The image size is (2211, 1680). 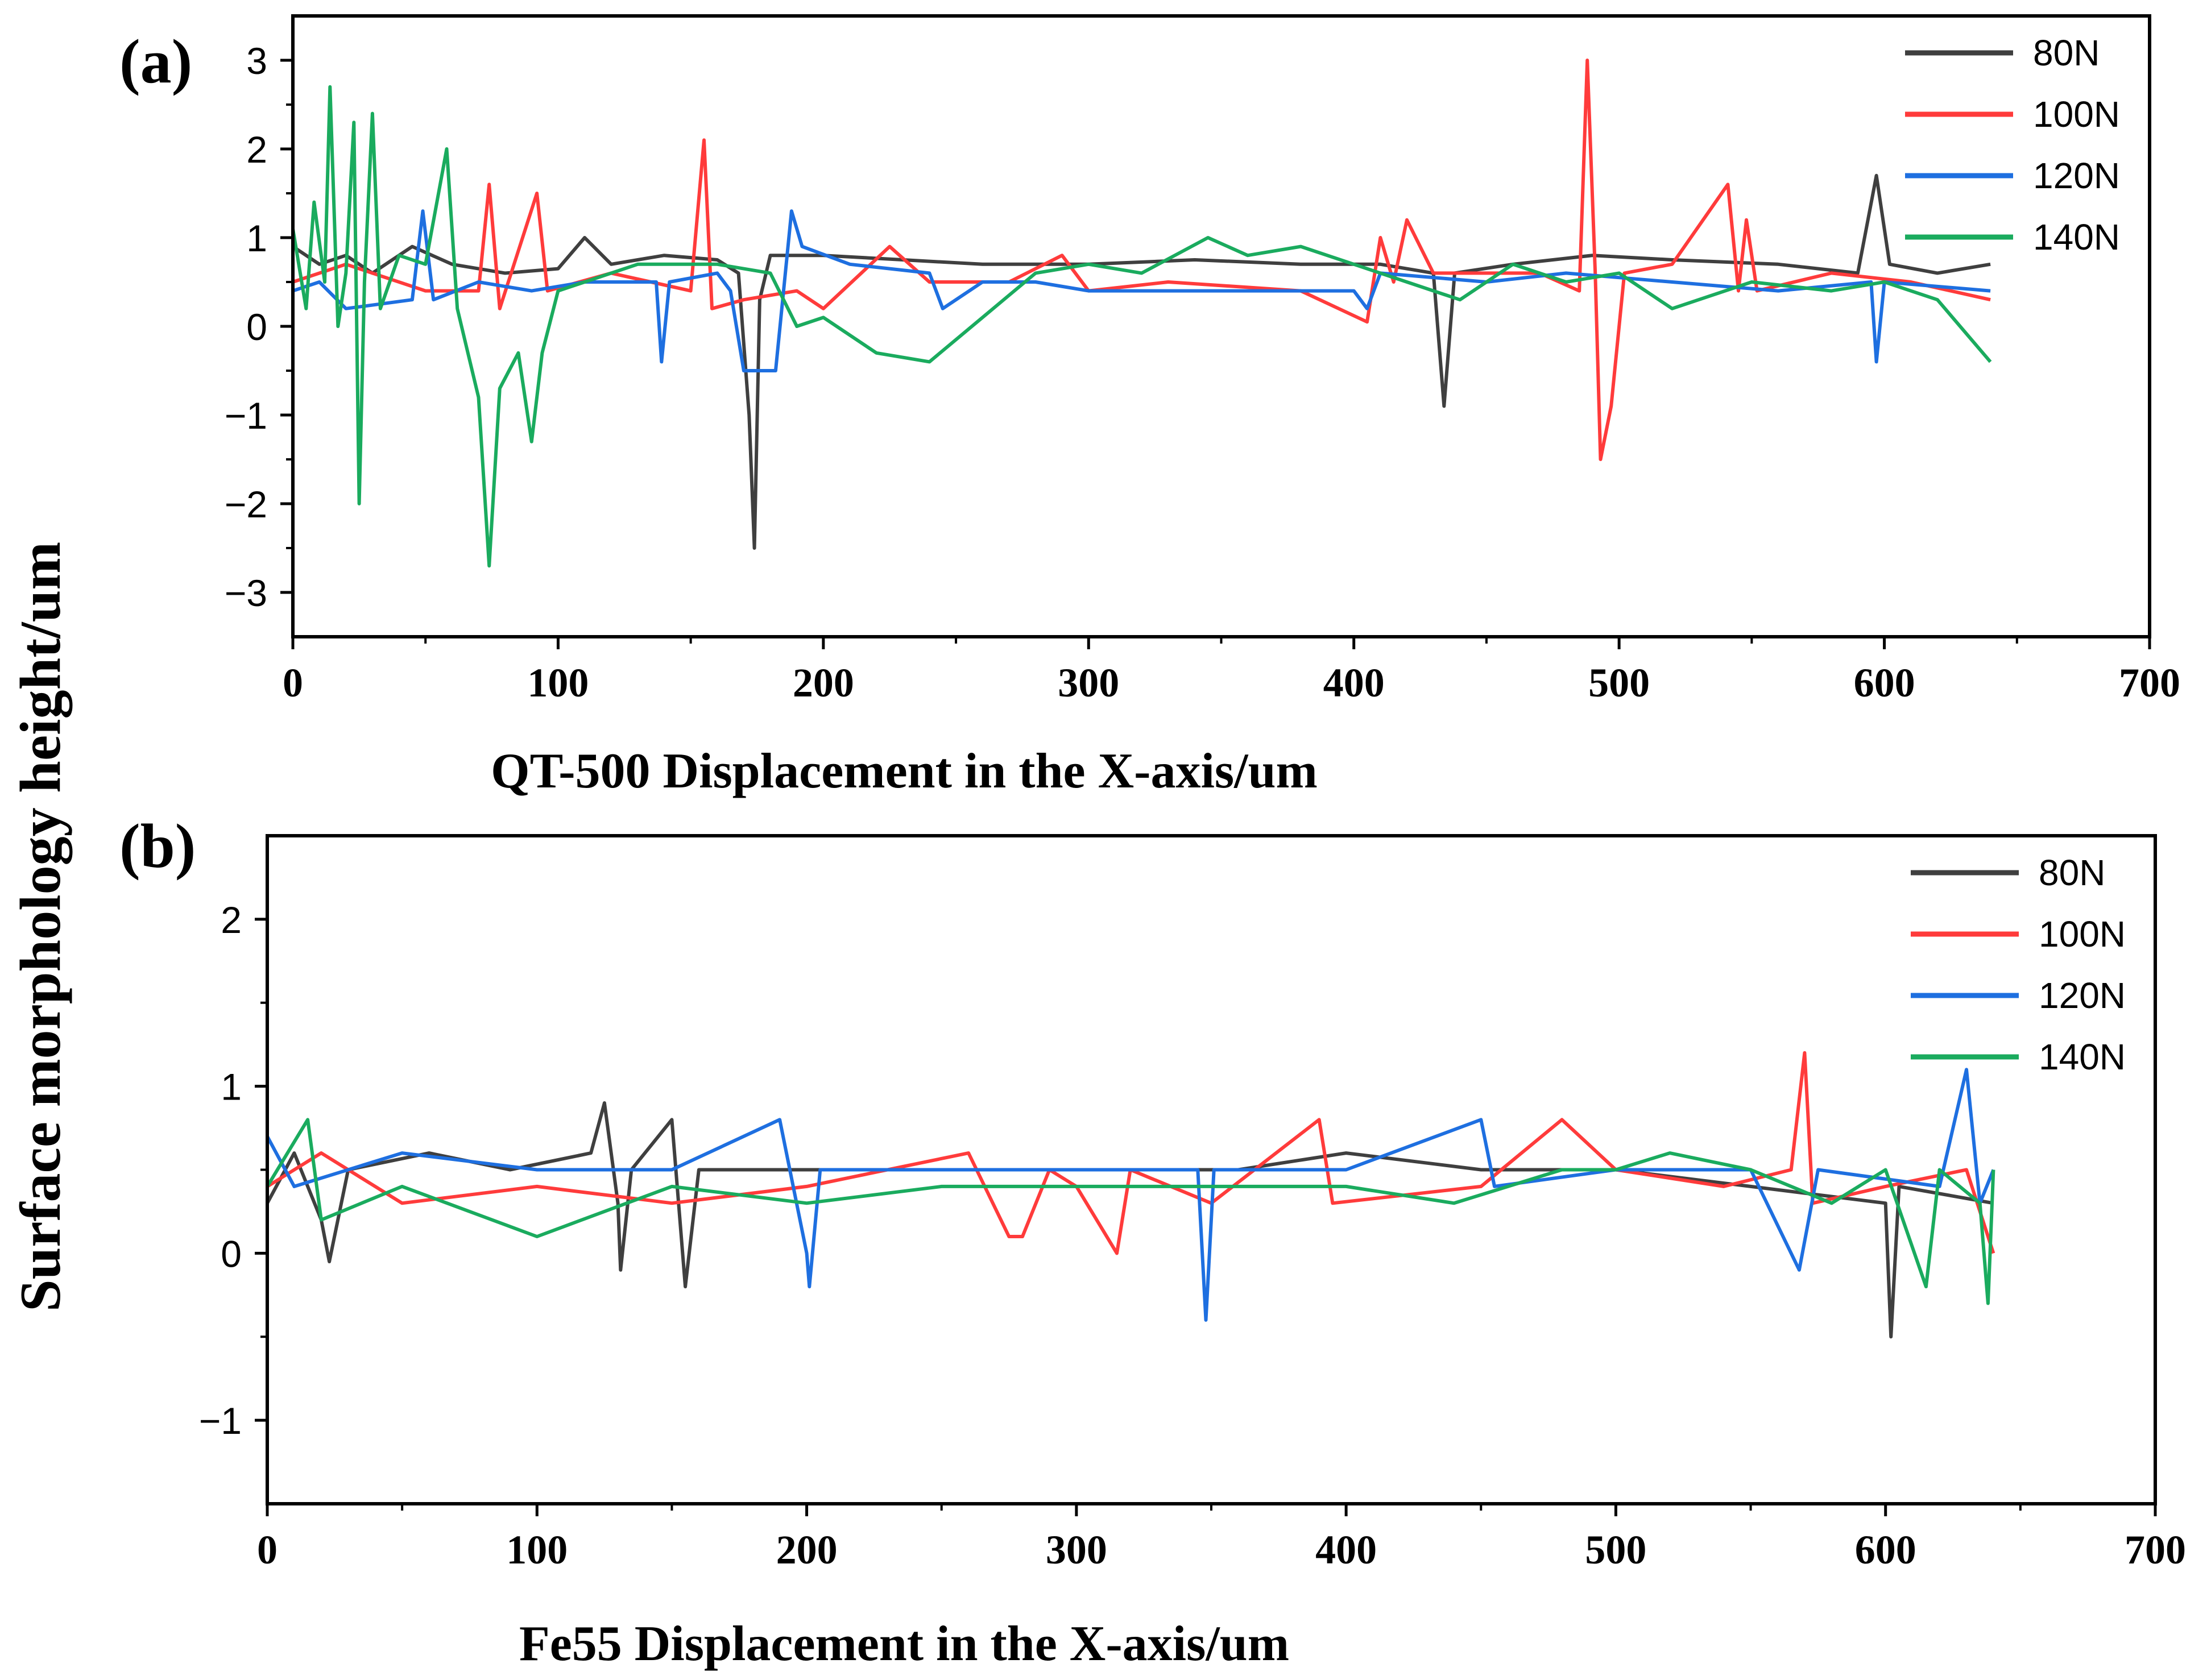 I want to click on panel-a-x-tick-label: 300, so click(x=1088, y=683).